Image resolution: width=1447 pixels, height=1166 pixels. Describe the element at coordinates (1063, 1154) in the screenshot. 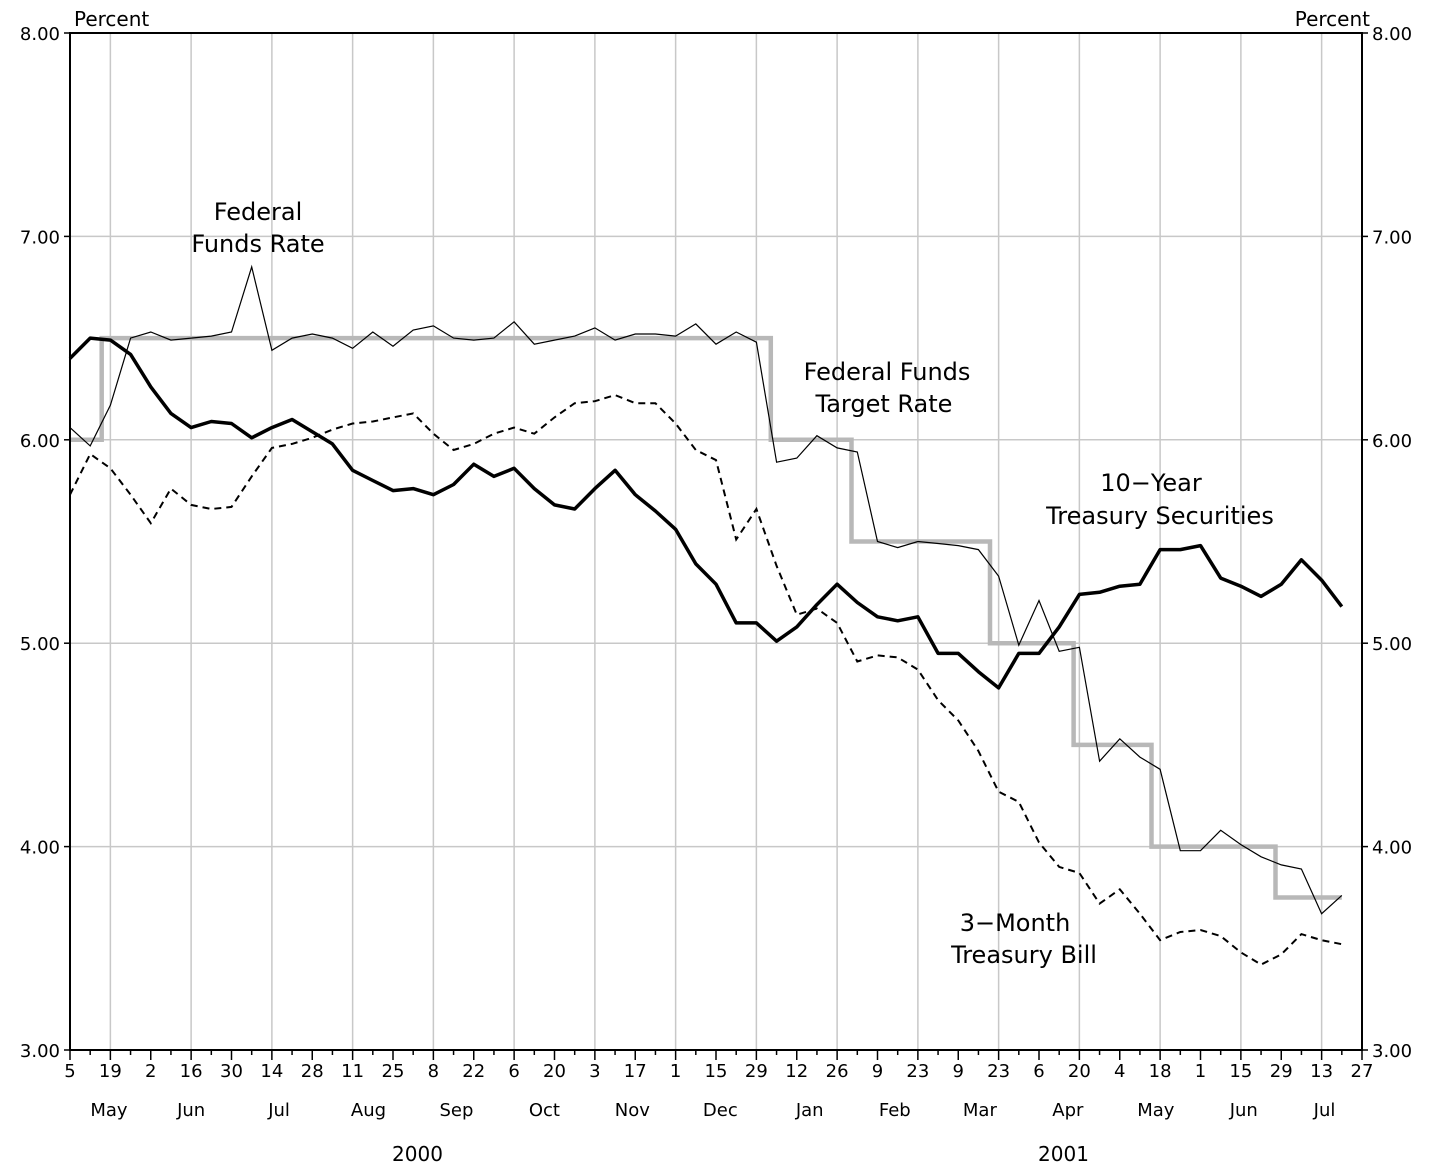

I see `x-year-label: 2001` at that location.